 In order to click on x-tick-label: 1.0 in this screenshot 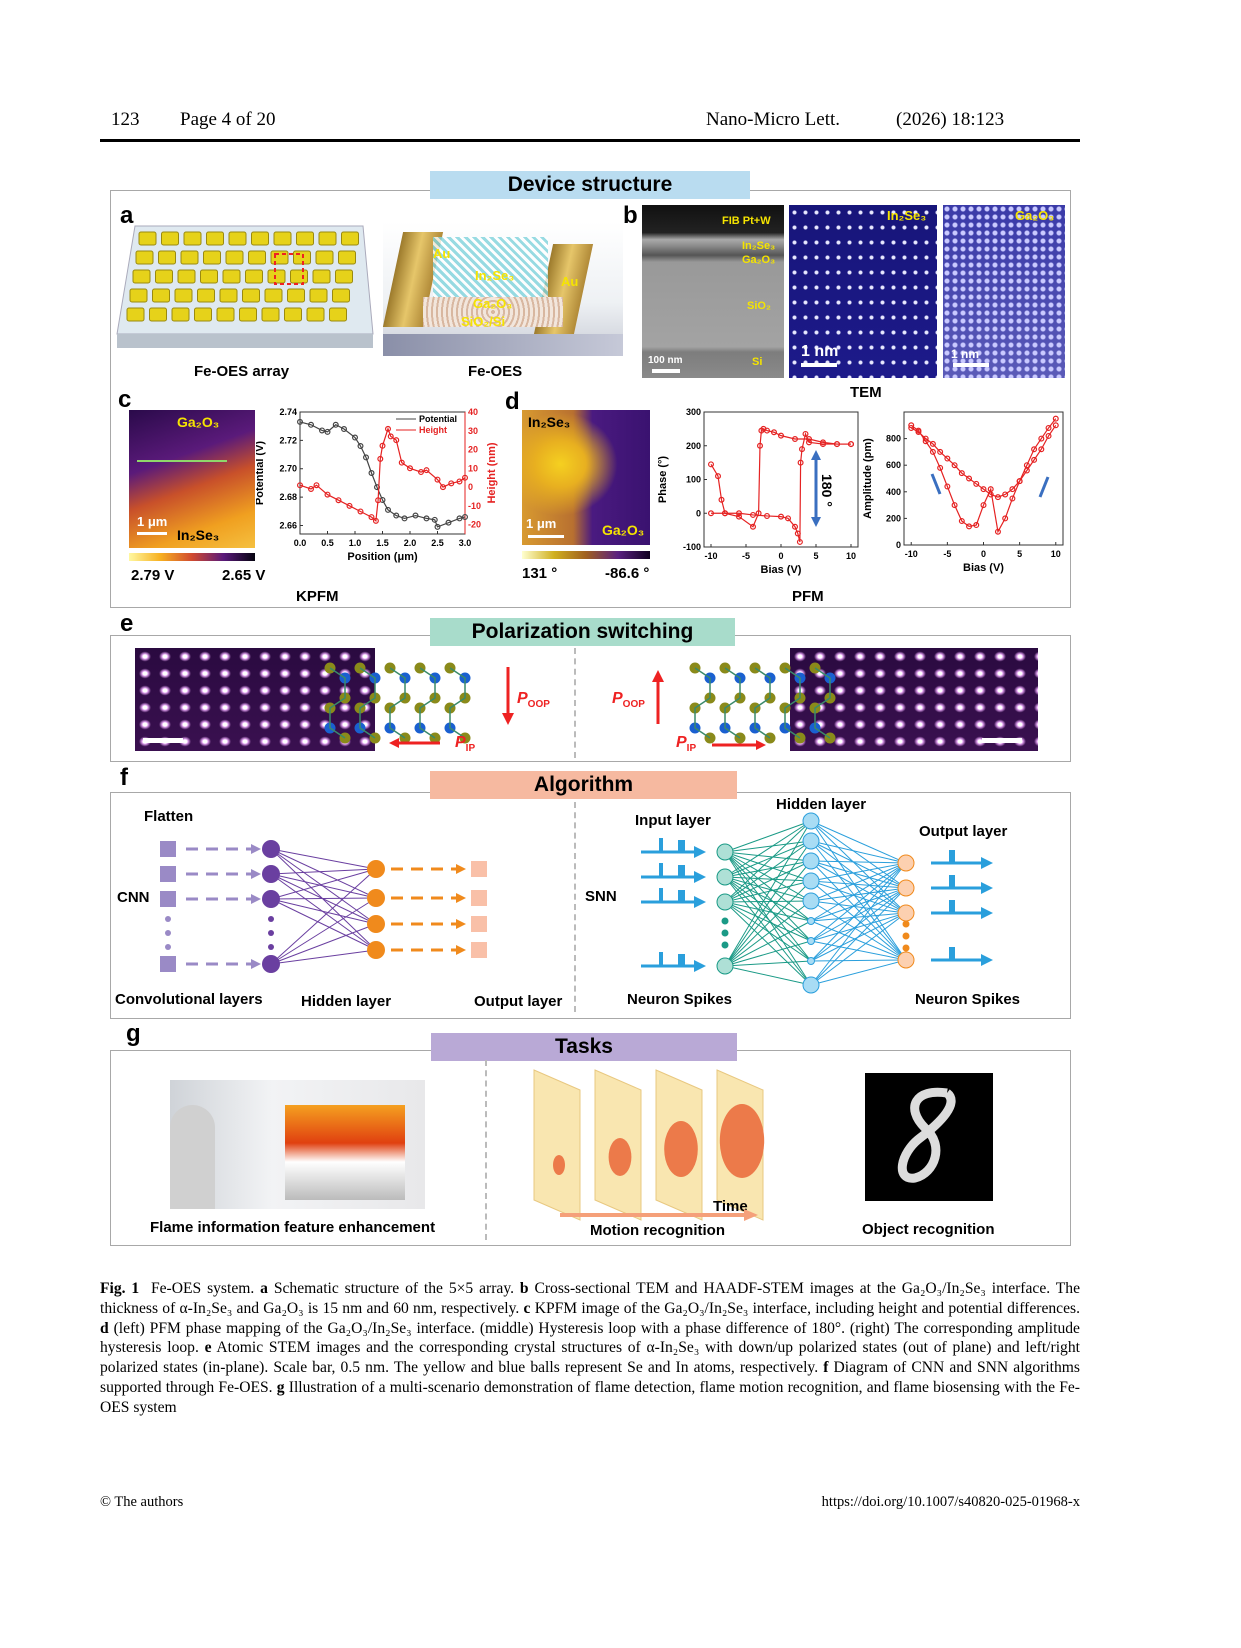, I will do `click(355, 543)`.